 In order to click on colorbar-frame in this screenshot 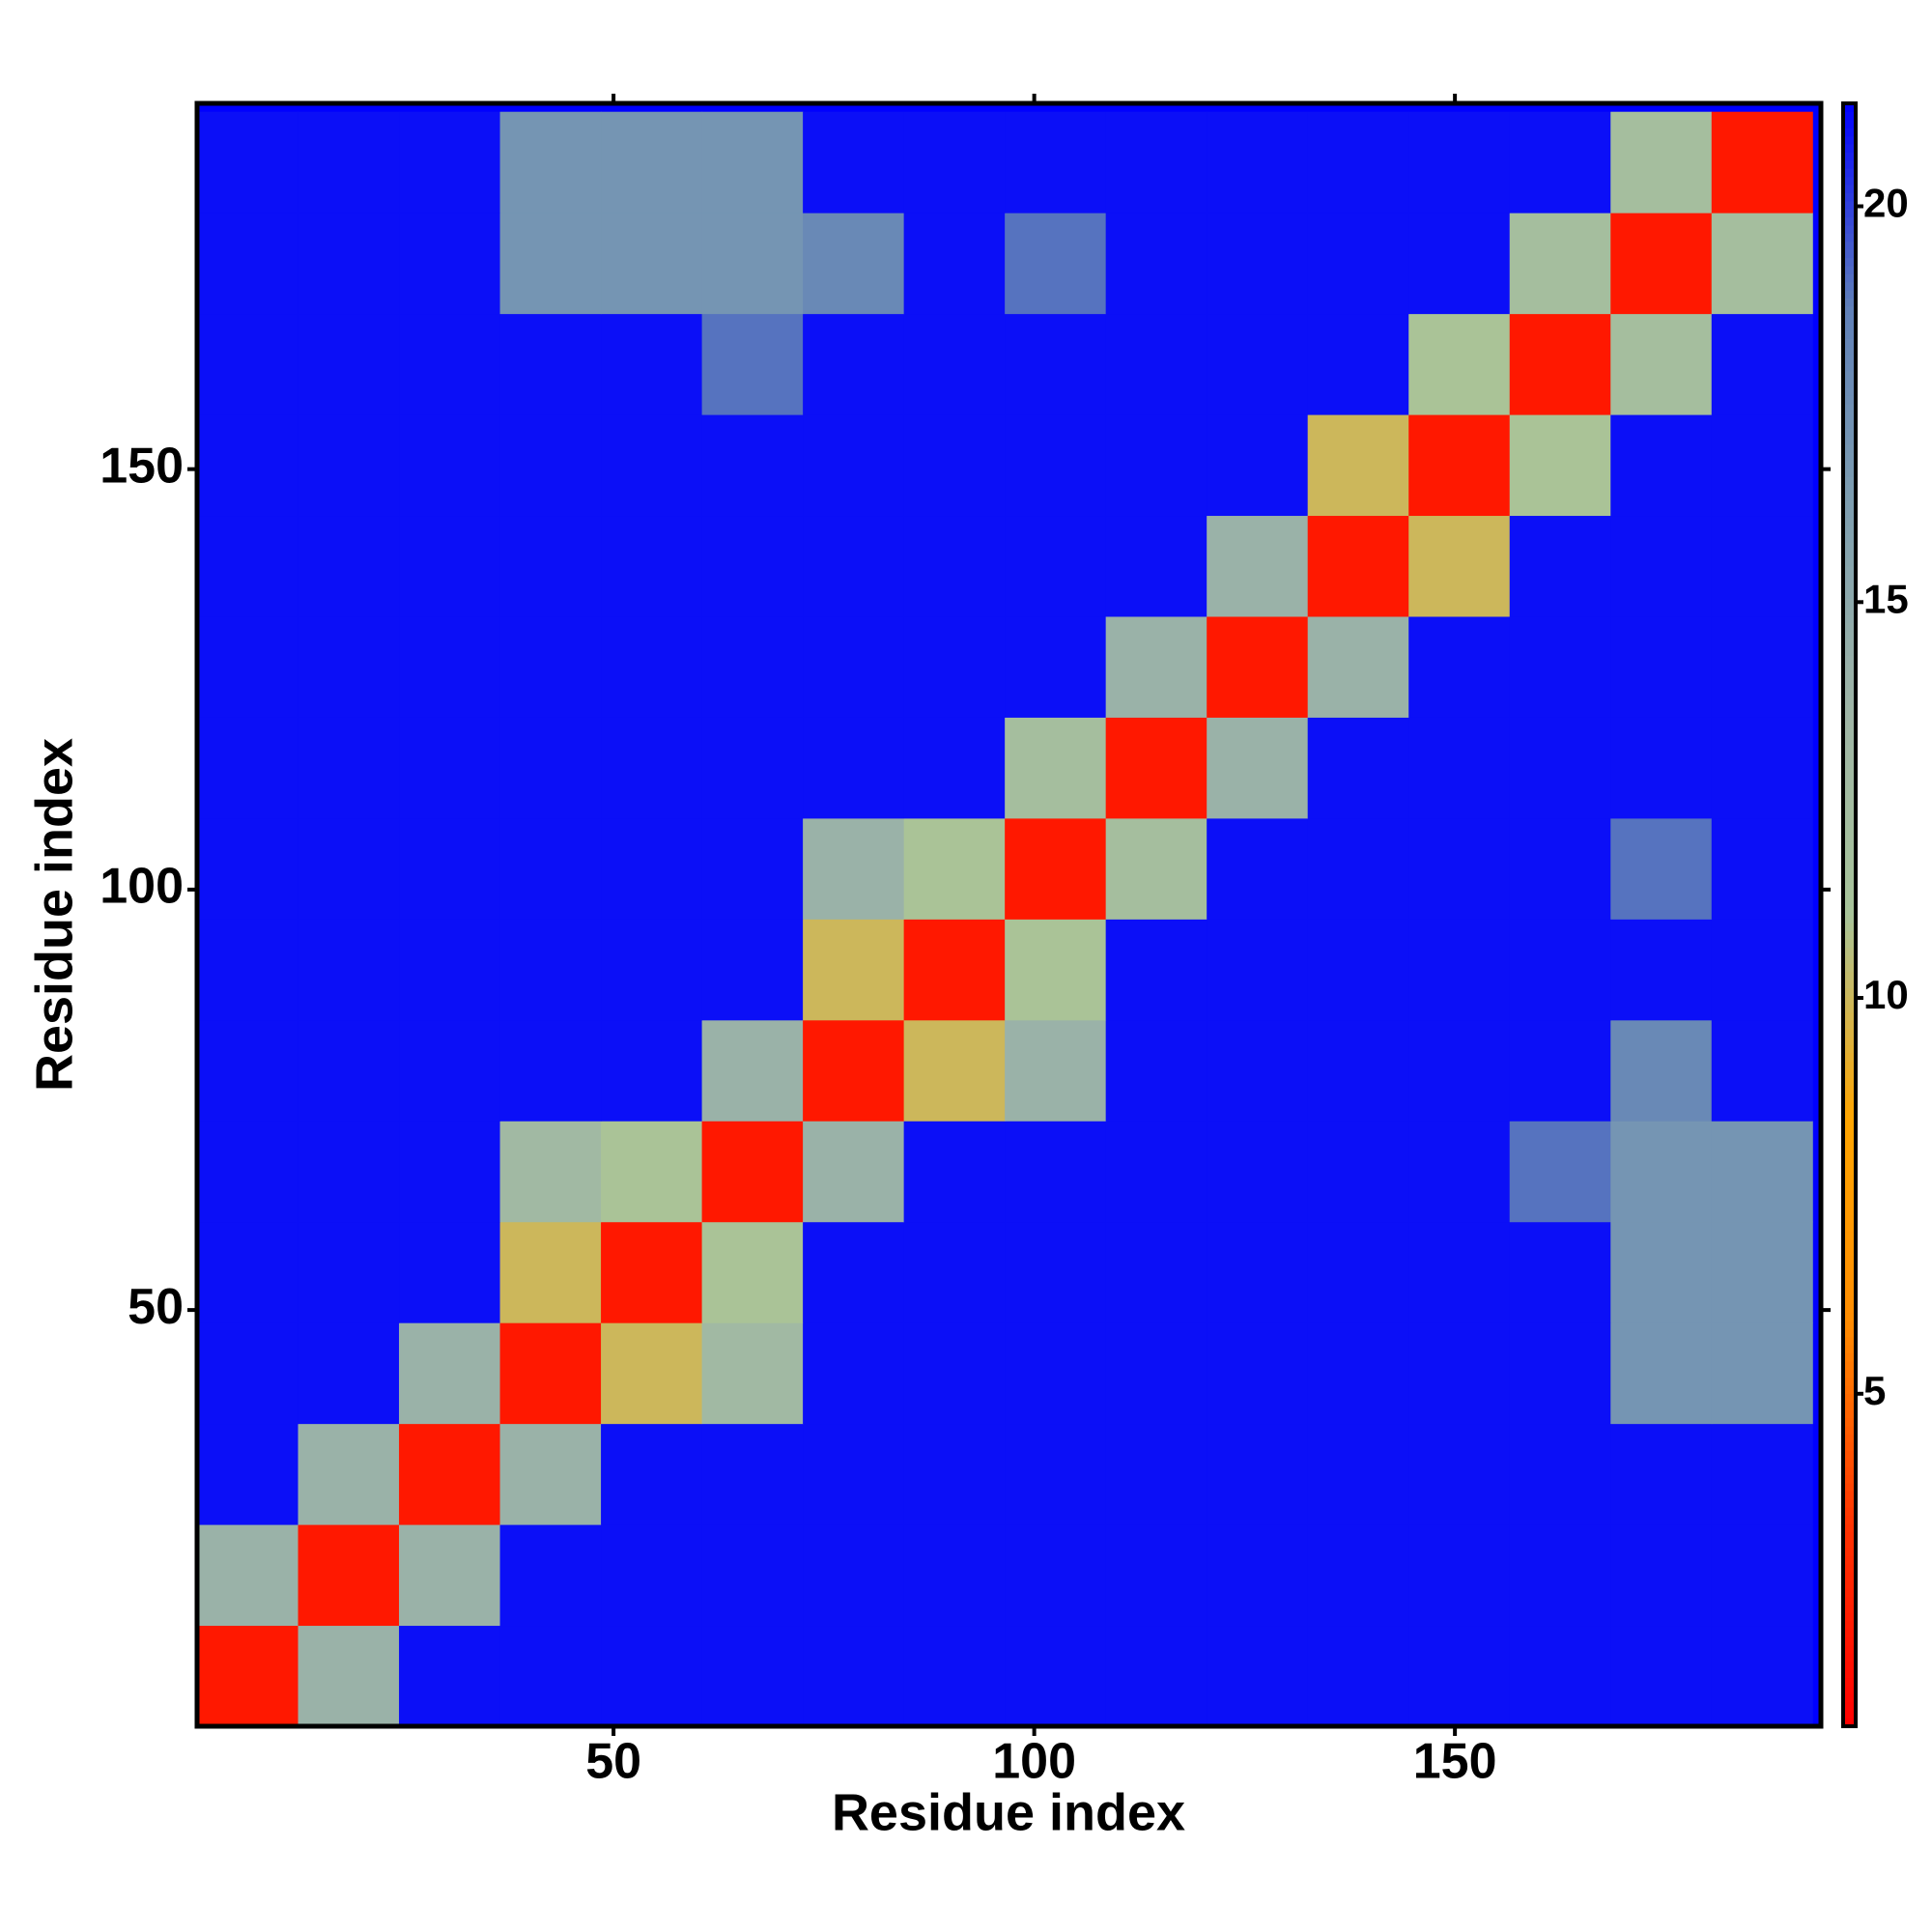, I will do `click(1849, 914)`.